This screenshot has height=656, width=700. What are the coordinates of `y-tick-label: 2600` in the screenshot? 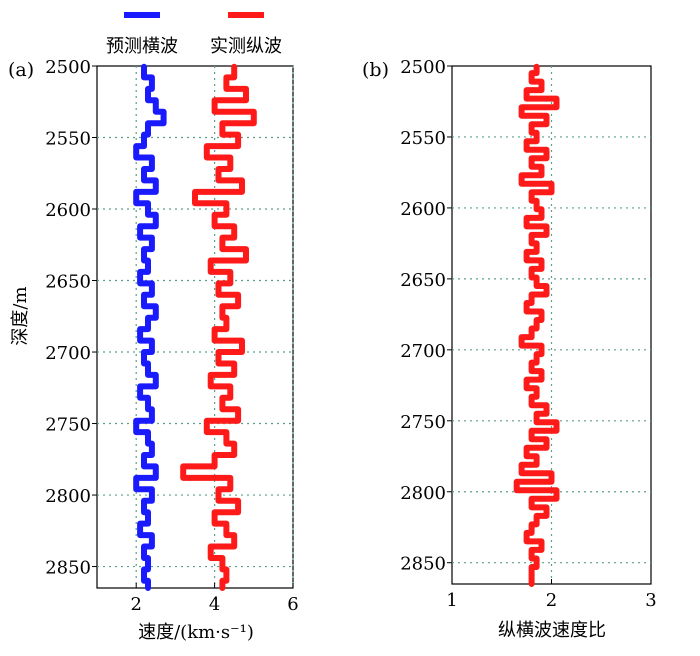 It's located at (423, 209).